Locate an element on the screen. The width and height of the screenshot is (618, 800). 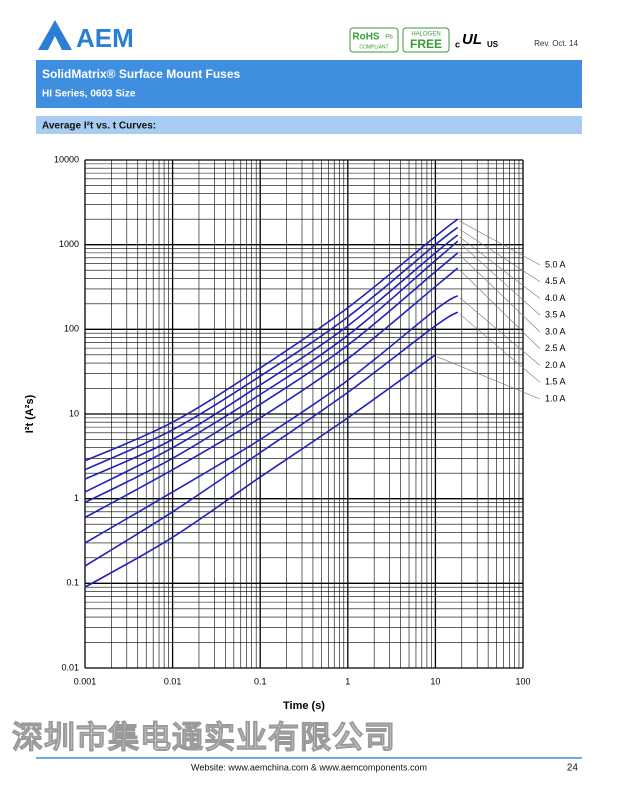
compliant: COMPLIANT is located at coordinates (373, 47).